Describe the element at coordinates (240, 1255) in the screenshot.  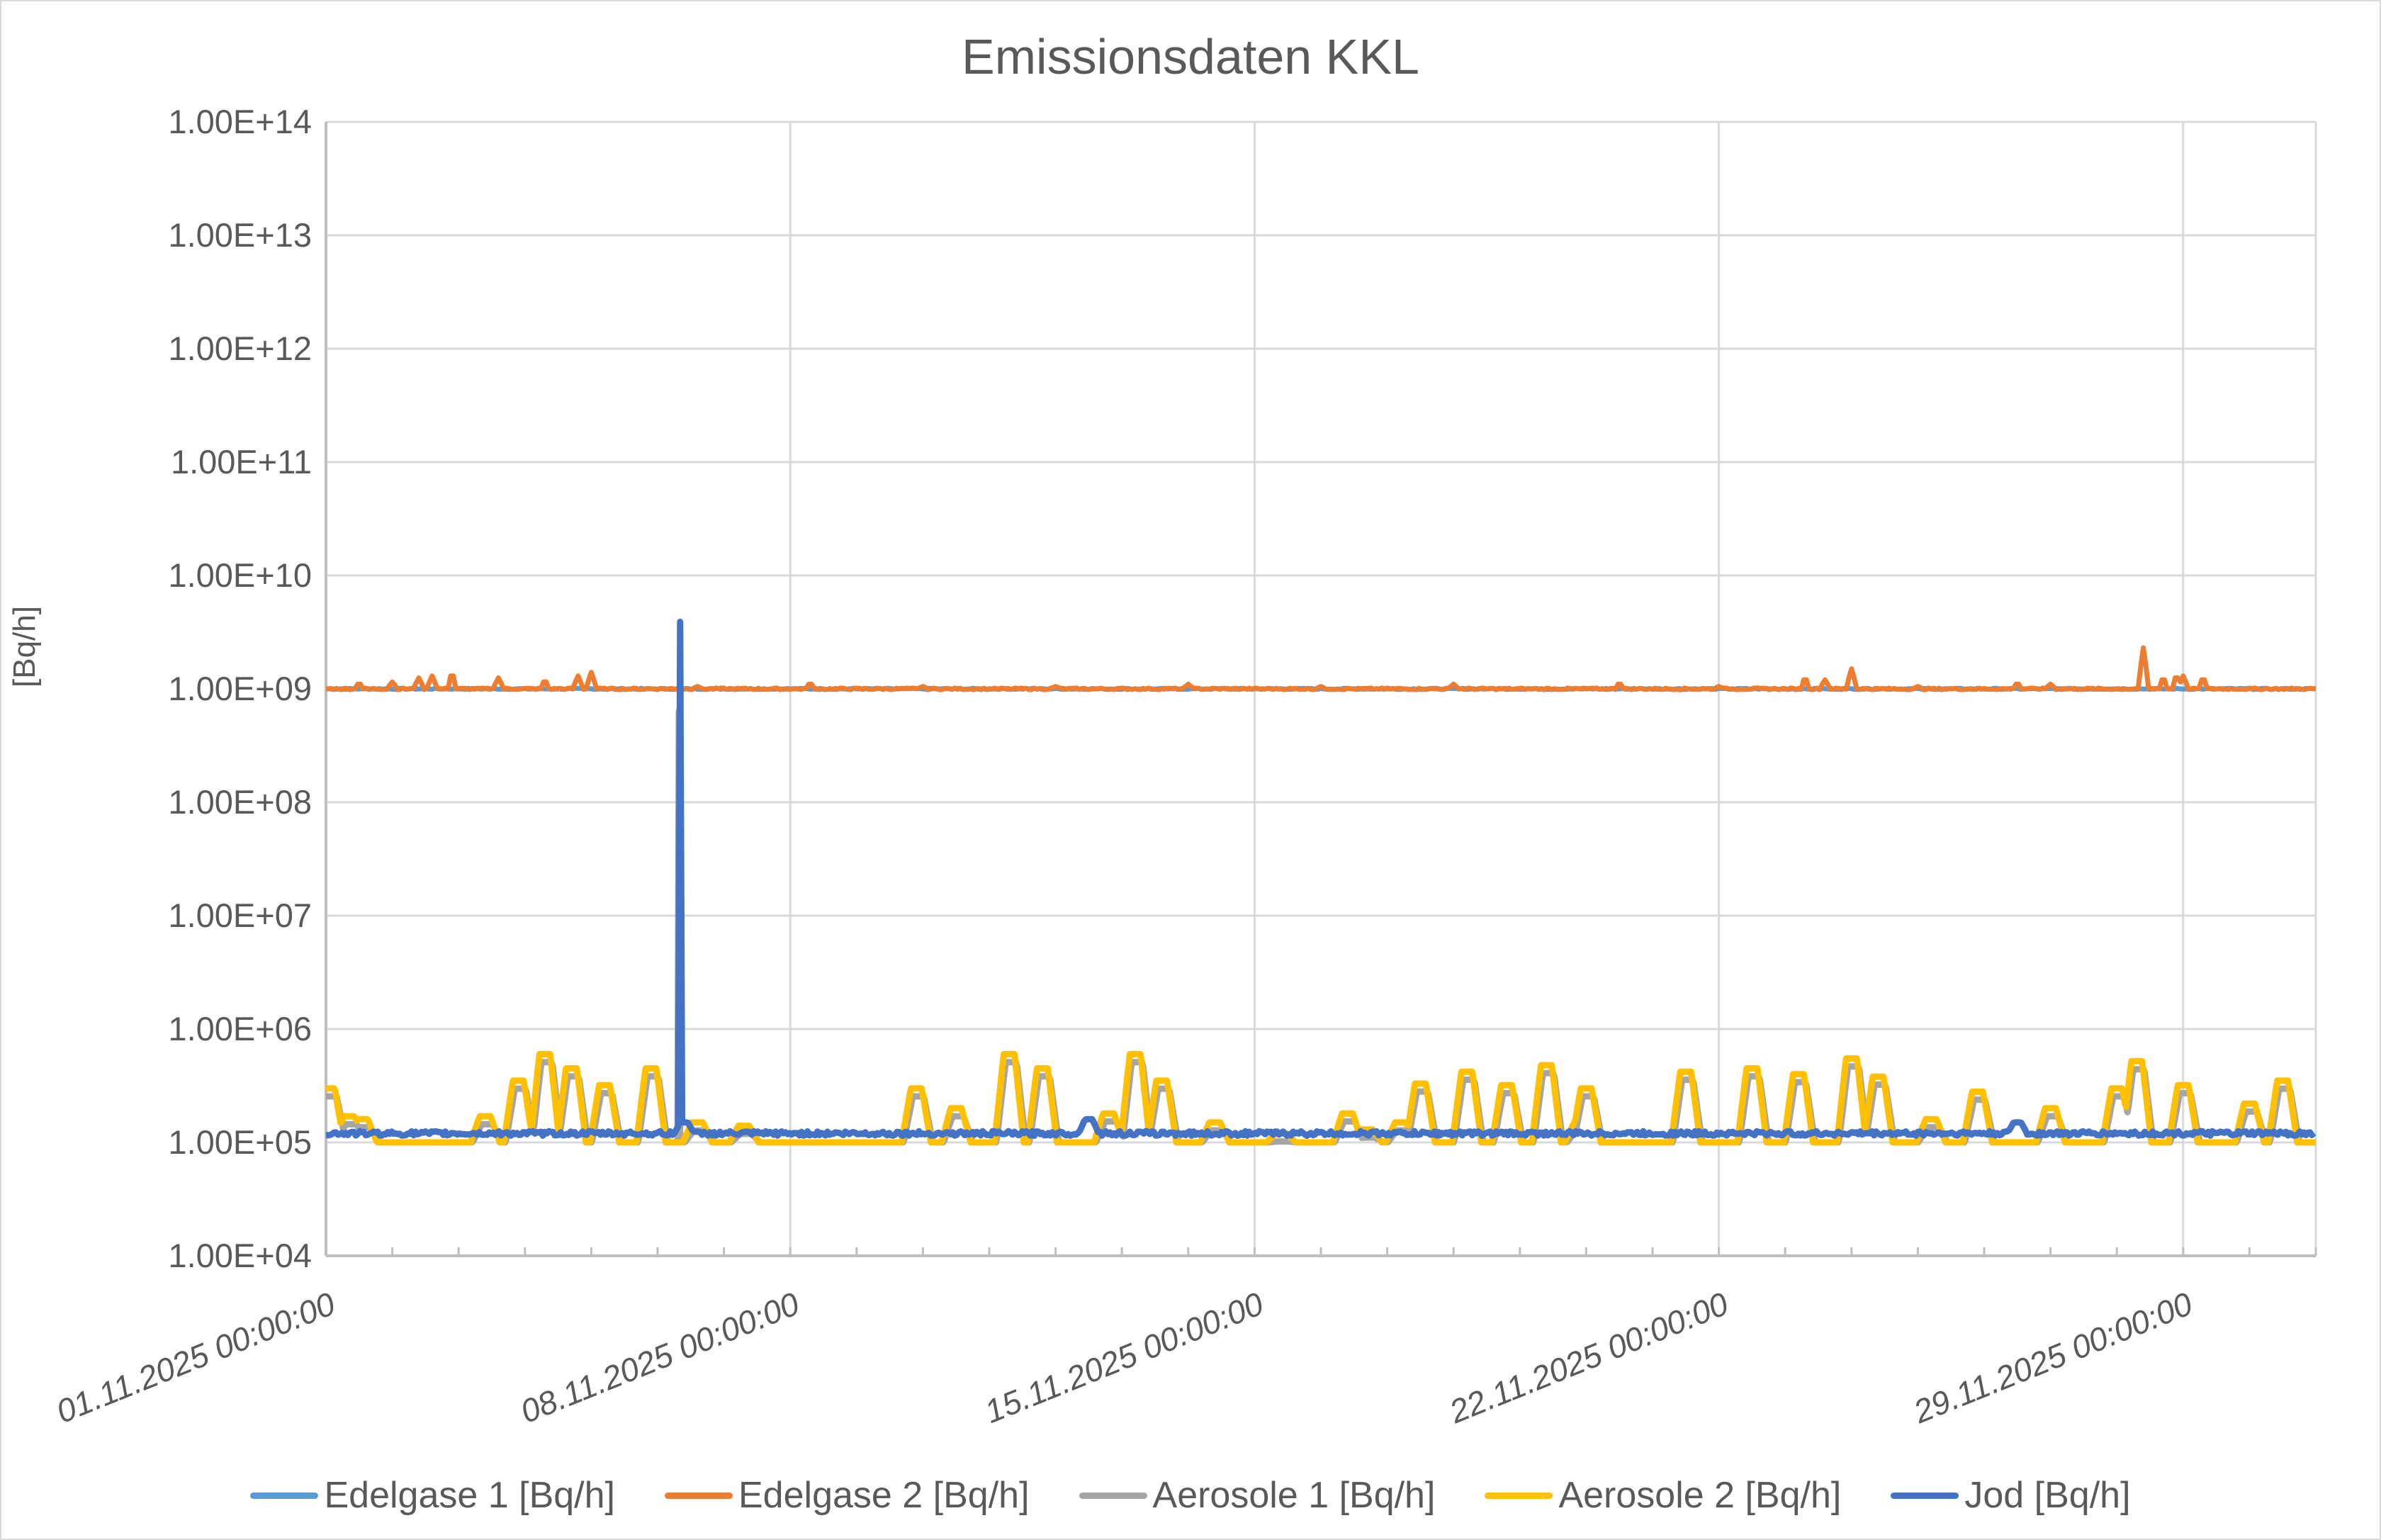
I see `y-tick-label: 1.00E+04` at that location.